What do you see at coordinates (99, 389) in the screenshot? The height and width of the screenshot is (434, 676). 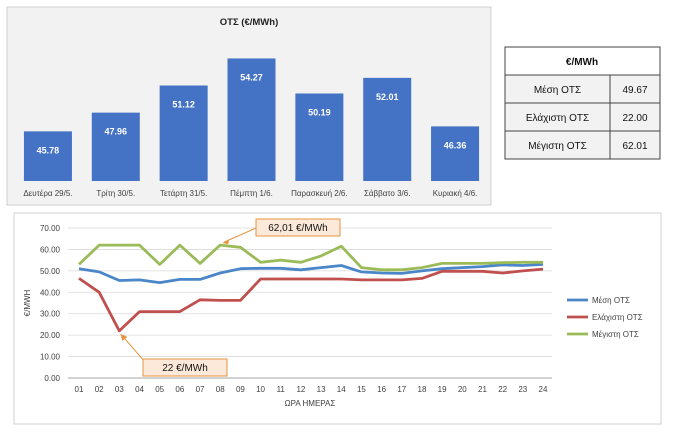 I see `x-tick-label: 02` at bounding box center [99, 389].